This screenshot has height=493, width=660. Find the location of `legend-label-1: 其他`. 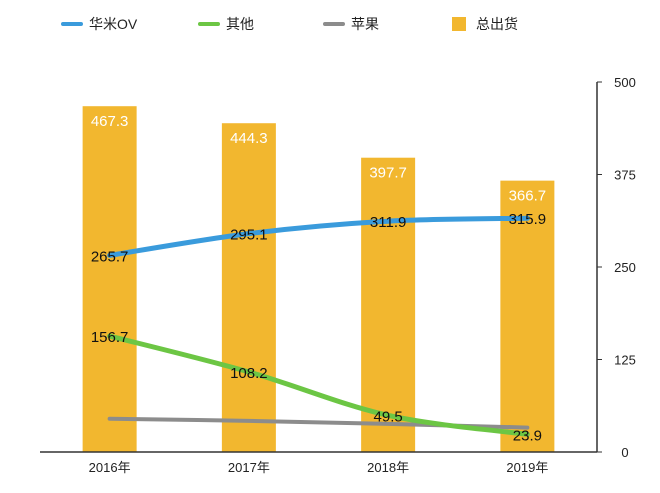

legend-label-1: 其他 is located at coordinates (240, 24).